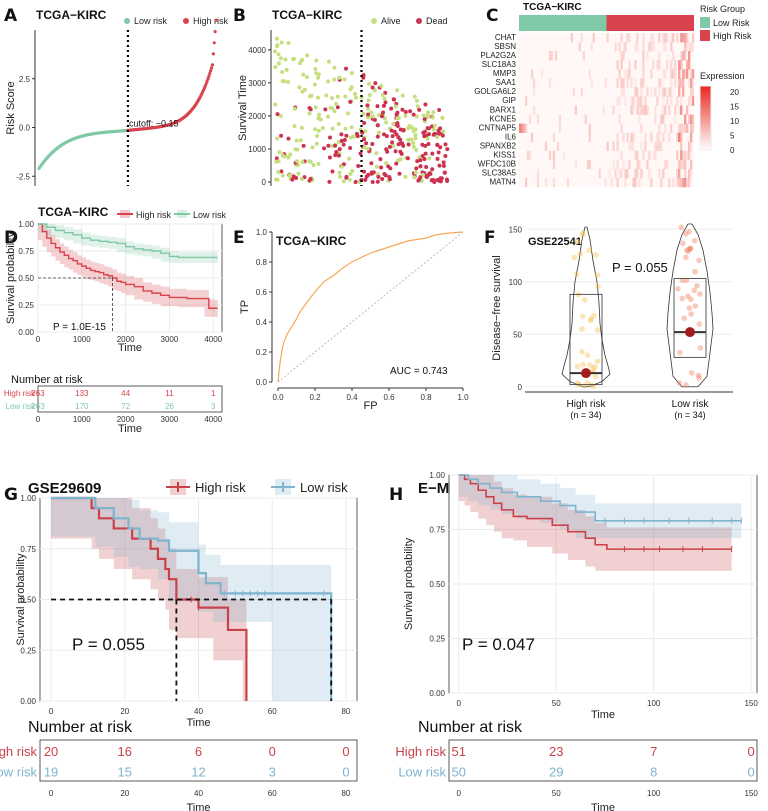  Describe the element at coordinates (20, 393) in the screenshot. I see `risk-row-label: High risk` at that location.